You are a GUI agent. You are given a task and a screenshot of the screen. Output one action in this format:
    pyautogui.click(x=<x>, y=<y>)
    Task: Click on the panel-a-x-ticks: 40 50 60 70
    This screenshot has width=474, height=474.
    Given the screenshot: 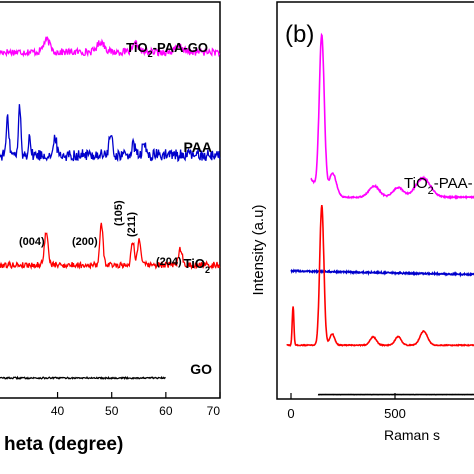 What is the action you would take?
    pyautogui.click(x=136, y=405)
    